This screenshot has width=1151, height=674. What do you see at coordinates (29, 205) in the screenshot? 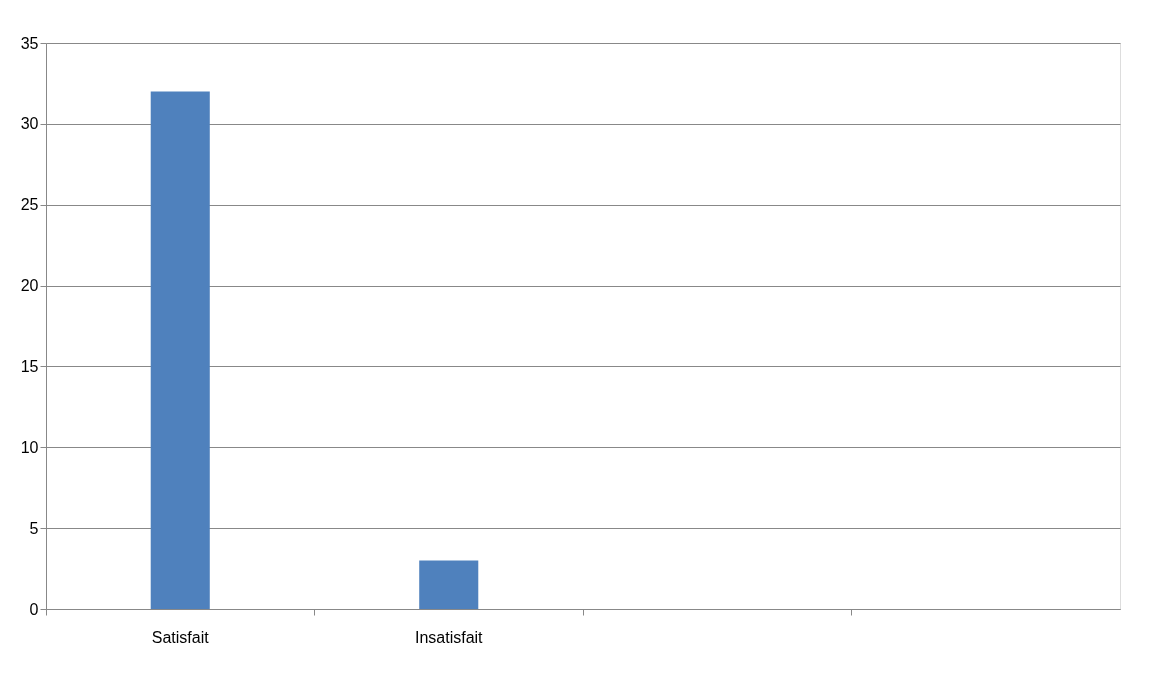
I see `y-tick-label: 25` at bounding box center [29, 205].